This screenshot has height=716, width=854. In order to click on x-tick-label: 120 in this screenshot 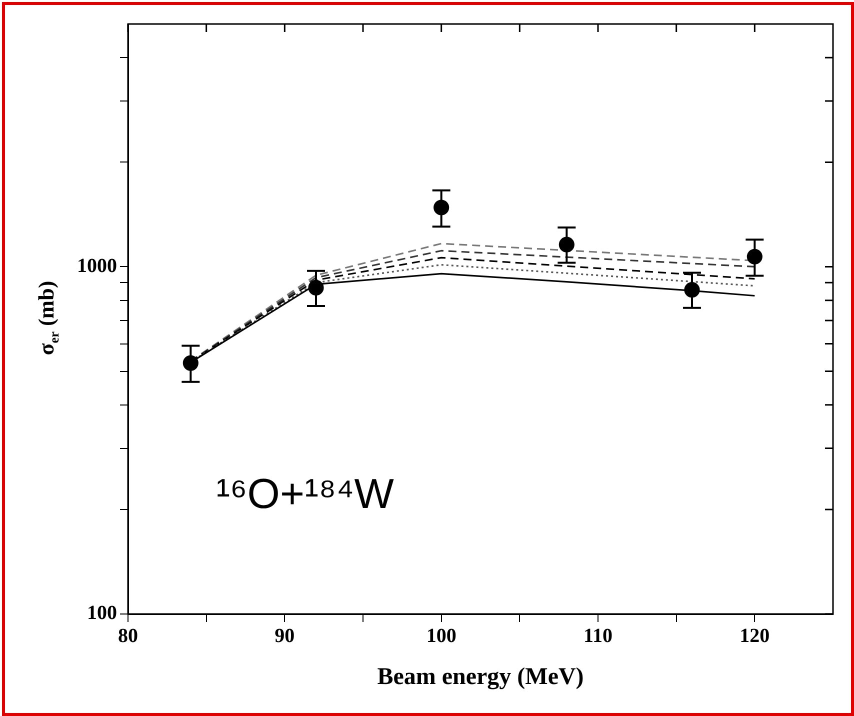, I will do `click(755, 636)`.